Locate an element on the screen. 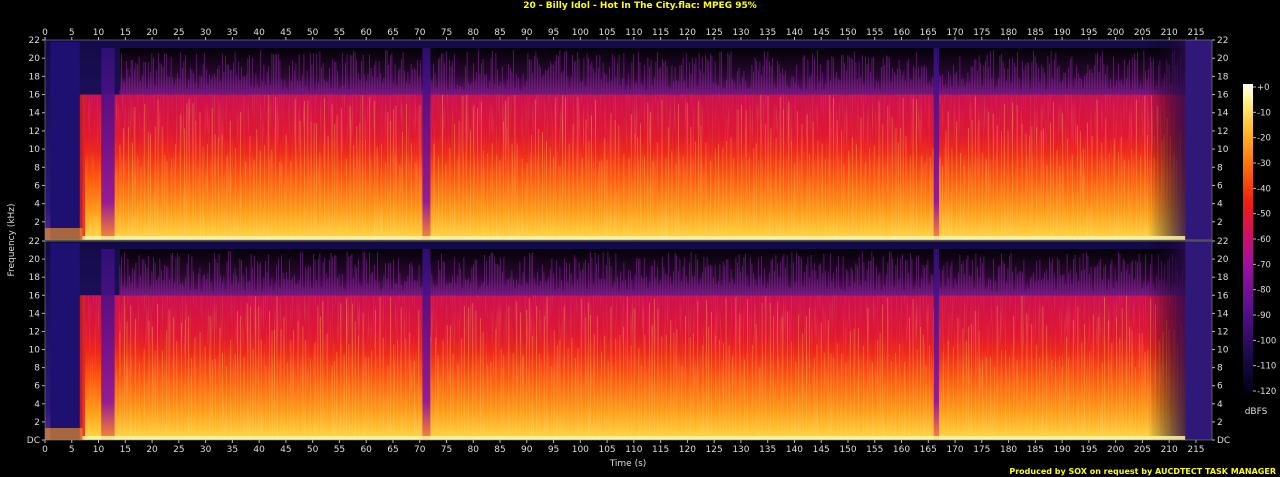  colorbar-tick-label: -30 is located at coordinates (1264, 164).